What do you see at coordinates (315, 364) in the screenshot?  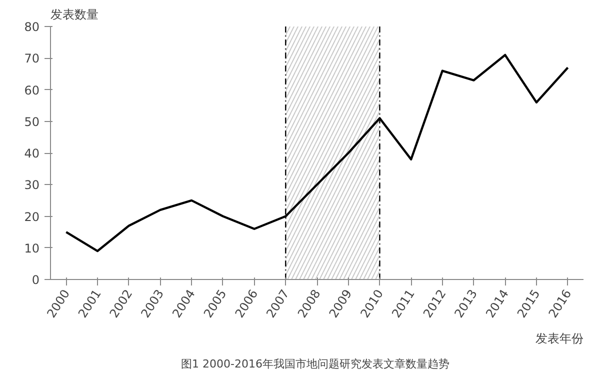 I see `caption: 图1 2000-2016年我国市地问题研究发表文章数量趋势` at bounding box center [315, 364].